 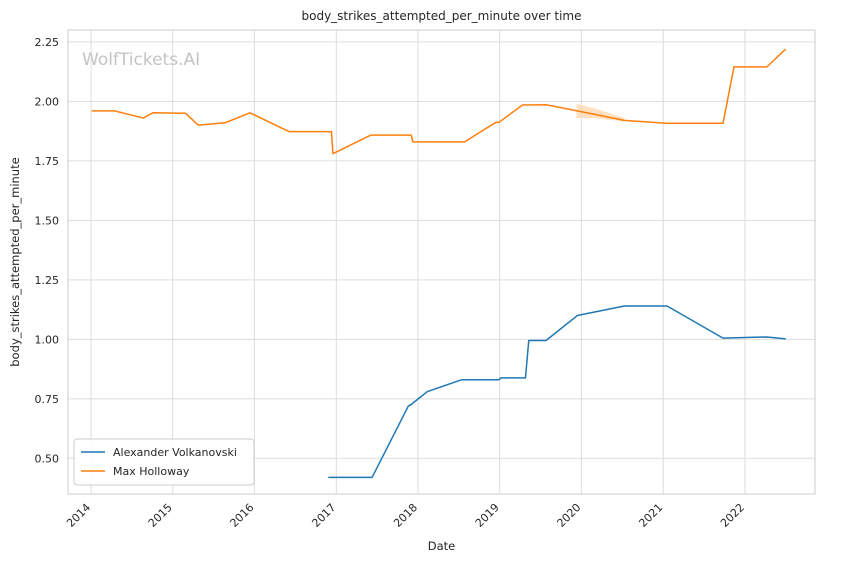 I want to click on legend-label-max-holloway: Max Holloway, so click(x=151, y=471).